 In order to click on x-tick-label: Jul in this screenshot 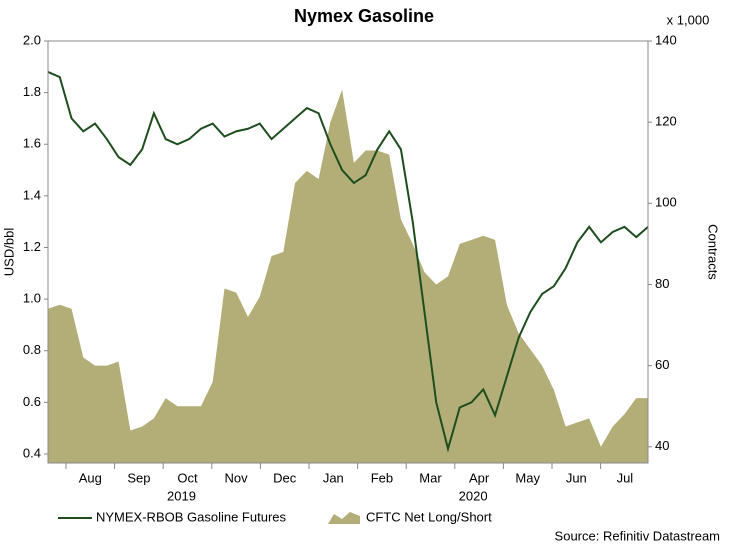, I will do `click(625, 477)`.